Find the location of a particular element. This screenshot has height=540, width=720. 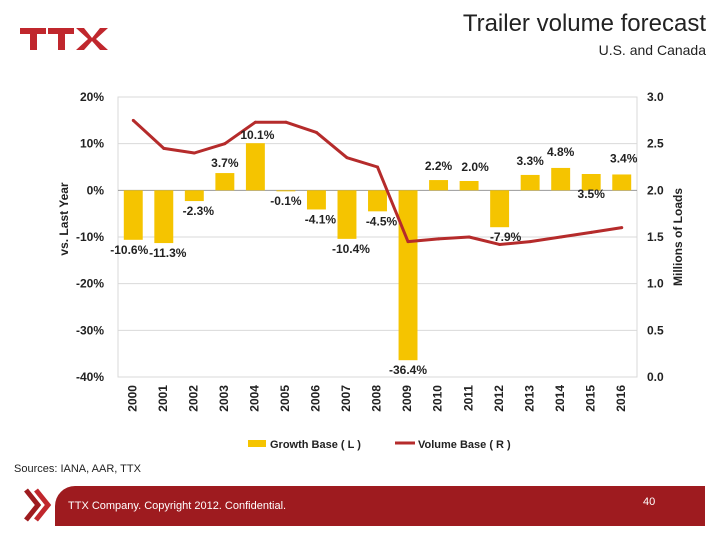

x-tick-label: 2010 is located at coordinates (438, 398).